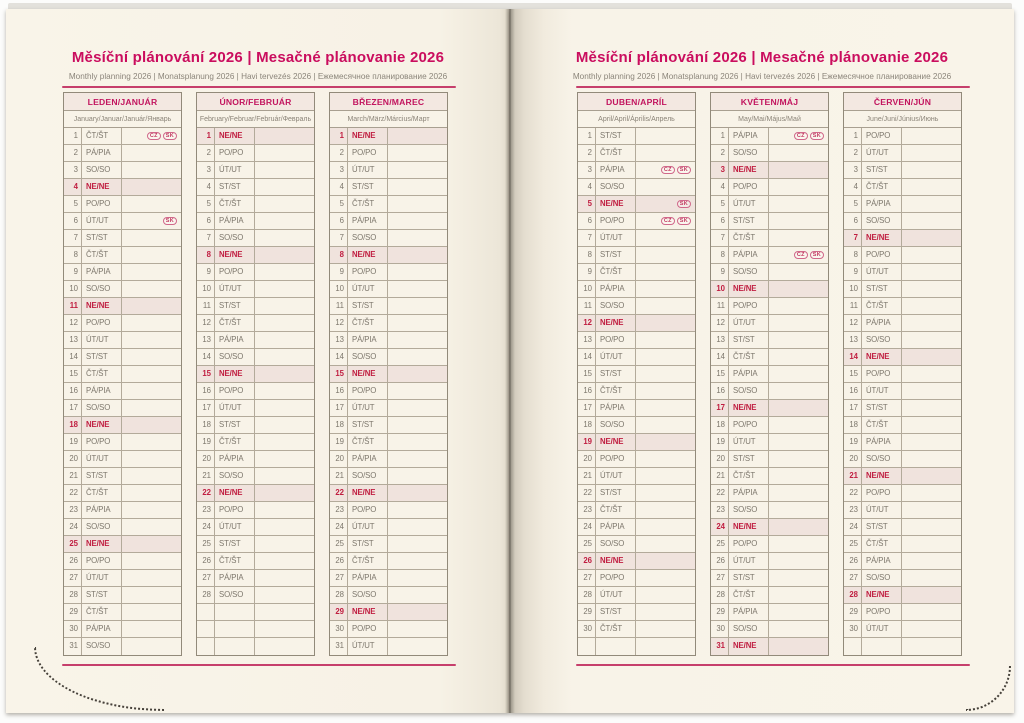 This screenshot has height=723, width=1024. Describe the element at coordinates (636, 119) in the screenshot. I see `month-subheader: April/April/Április/Апрель` at that location.